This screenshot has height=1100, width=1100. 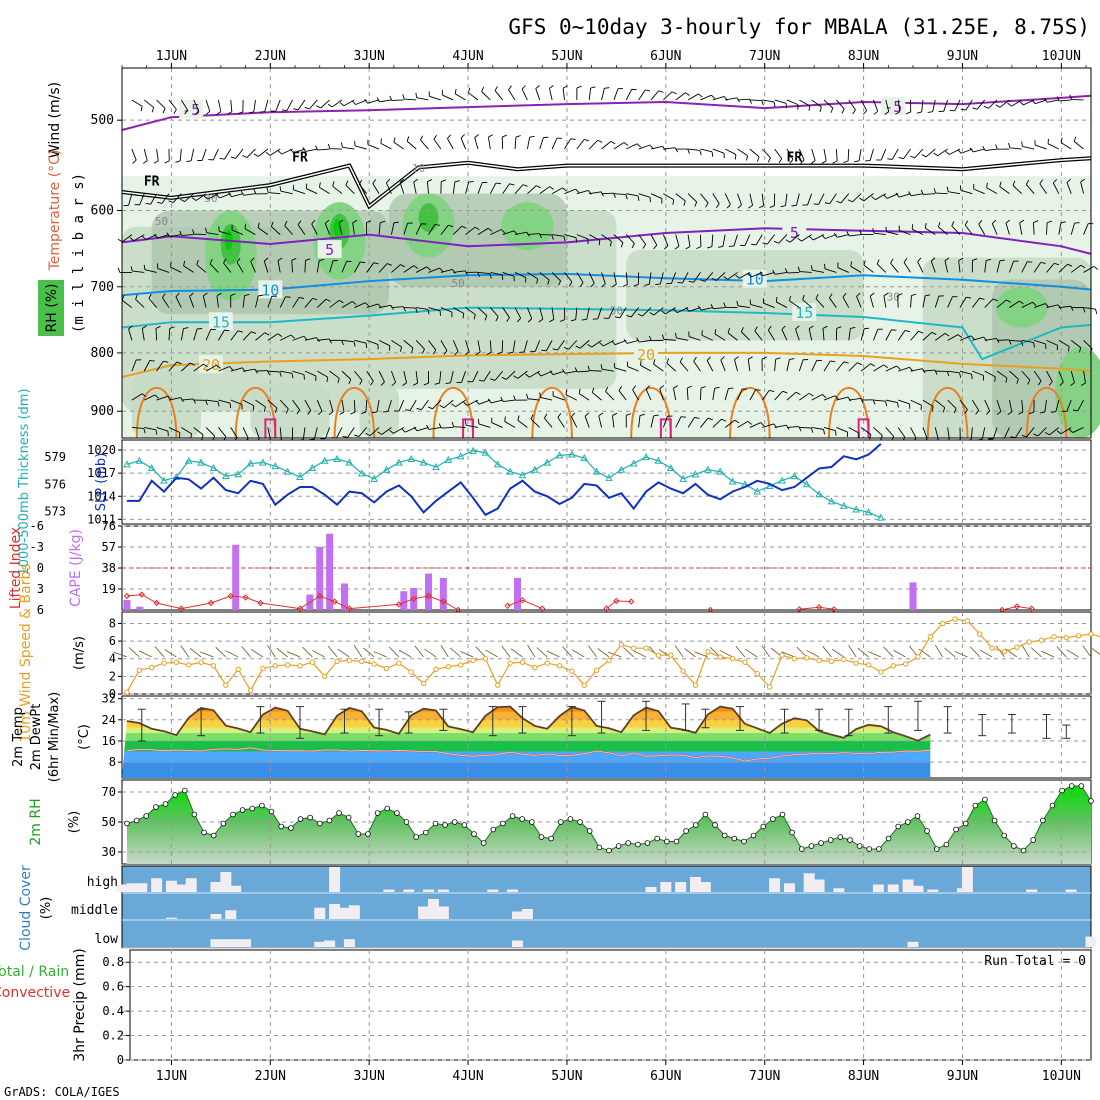 I want to click on precip-tick-label: 0.6, so click(x=113, y=987).